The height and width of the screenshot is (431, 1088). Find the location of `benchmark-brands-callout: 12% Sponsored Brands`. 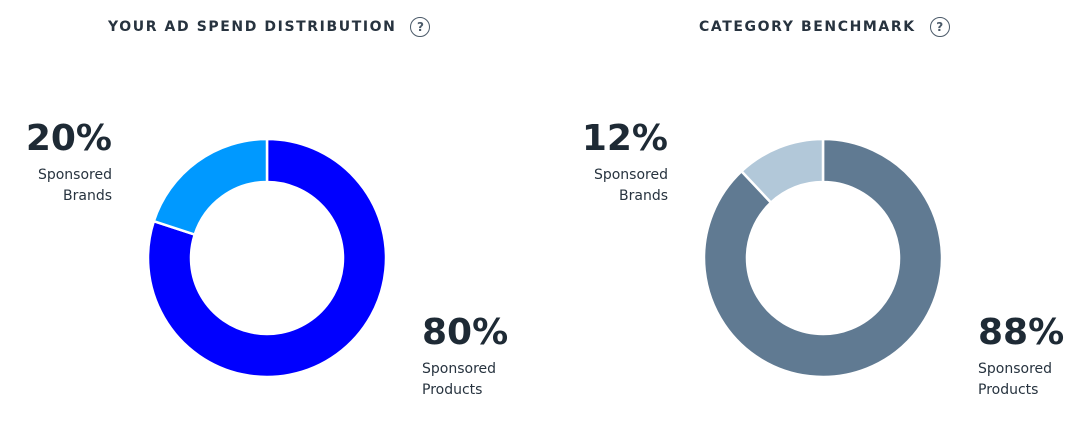

benchmark-brands-callout: 12% Sponsored Brands is located at coordinates (625, 164).